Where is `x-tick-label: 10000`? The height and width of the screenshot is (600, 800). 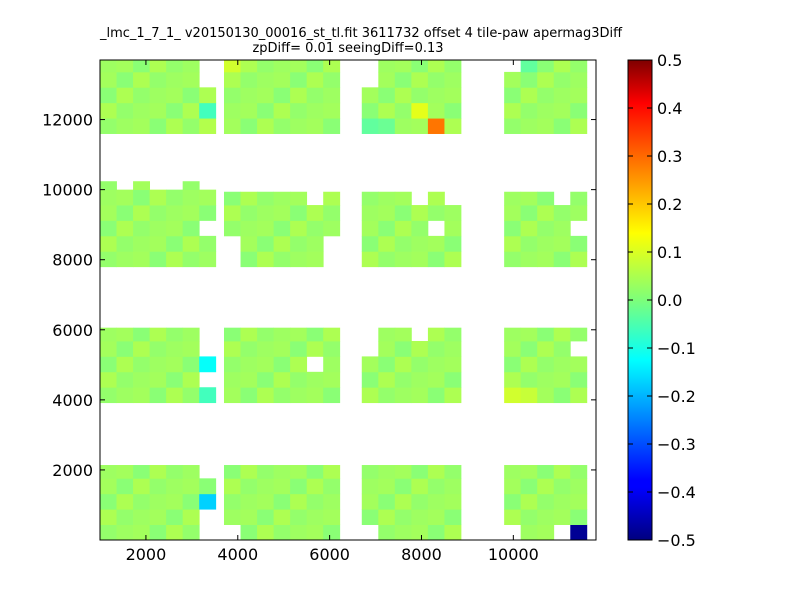
x-tick-label: 10000 is located at coordinates (513, 554).